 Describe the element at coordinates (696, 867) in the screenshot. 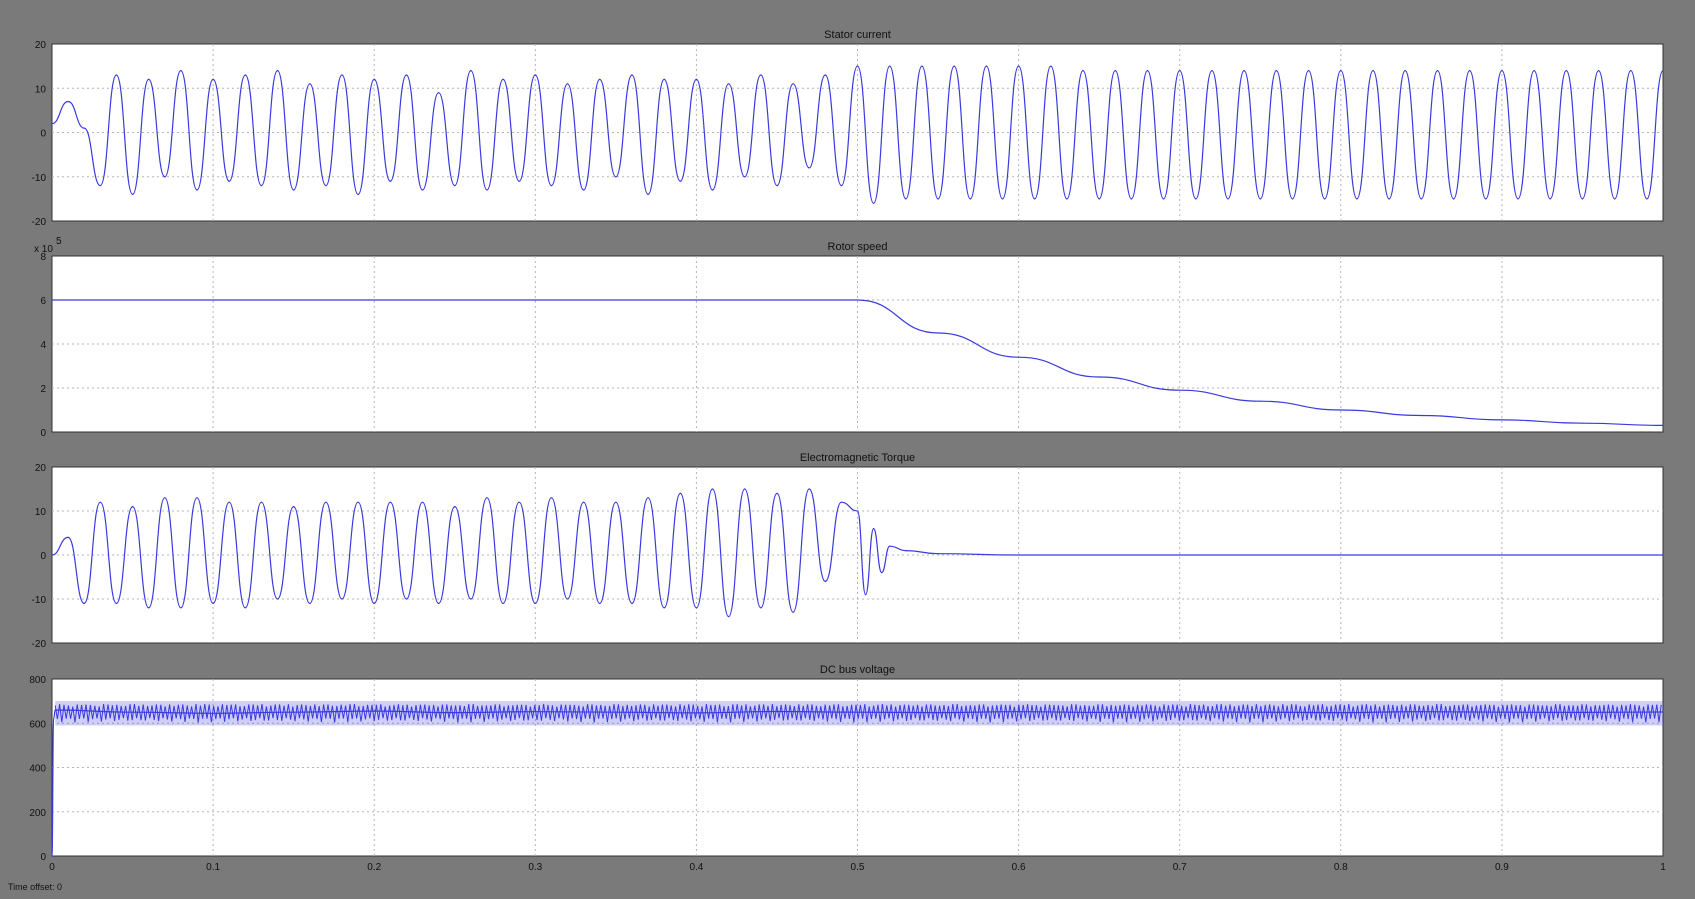

I see `x-tick-label: 0.4` at that location.